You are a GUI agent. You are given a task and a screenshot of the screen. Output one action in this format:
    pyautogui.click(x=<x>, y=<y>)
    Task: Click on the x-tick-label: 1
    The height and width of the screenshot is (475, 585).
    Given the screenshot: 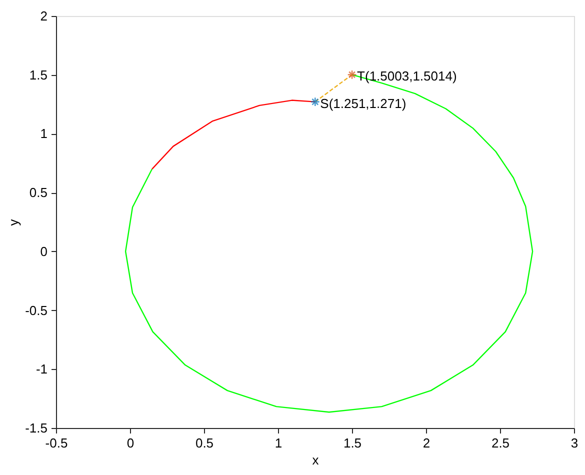 What is the action you would take?
    pyautogui.click(x=278, y=443)
    